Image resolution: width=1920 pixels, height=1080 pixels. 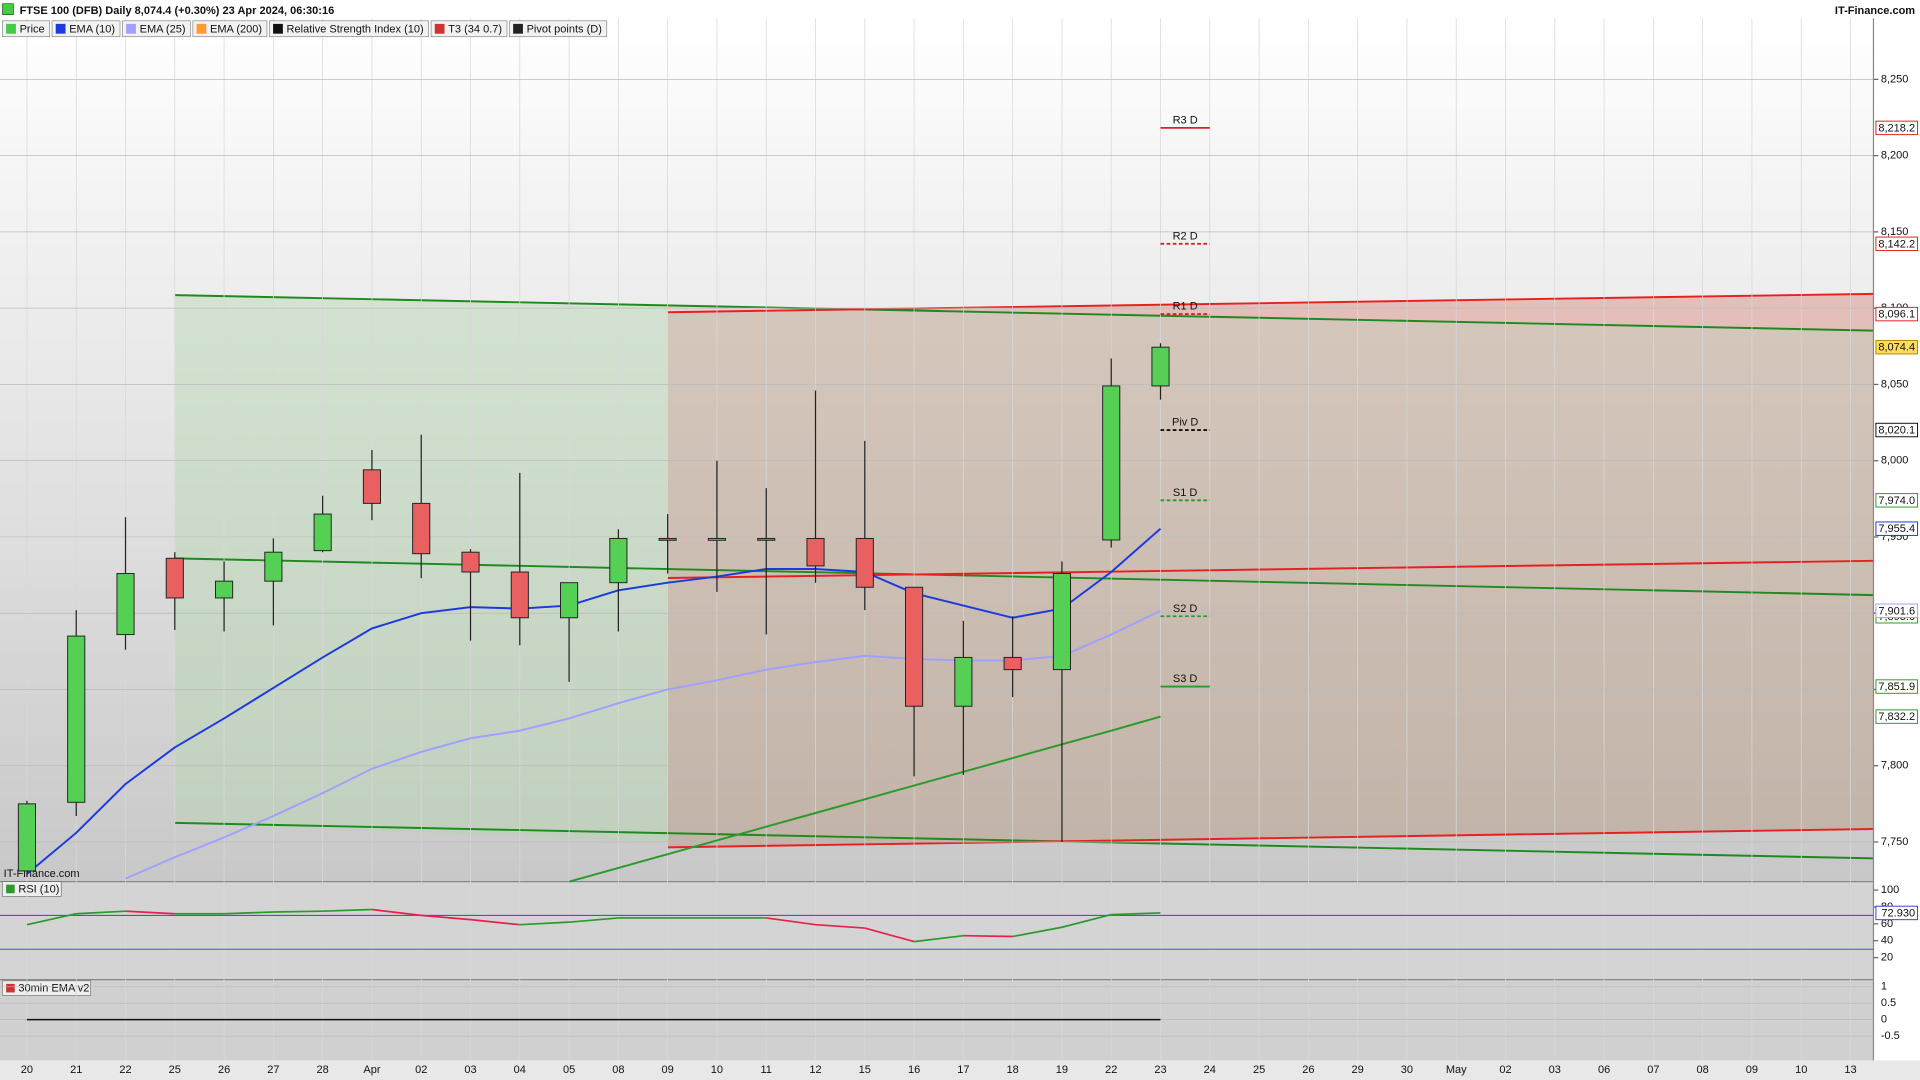 I want to click on channel-top-band, so click(x=1270, y=312).